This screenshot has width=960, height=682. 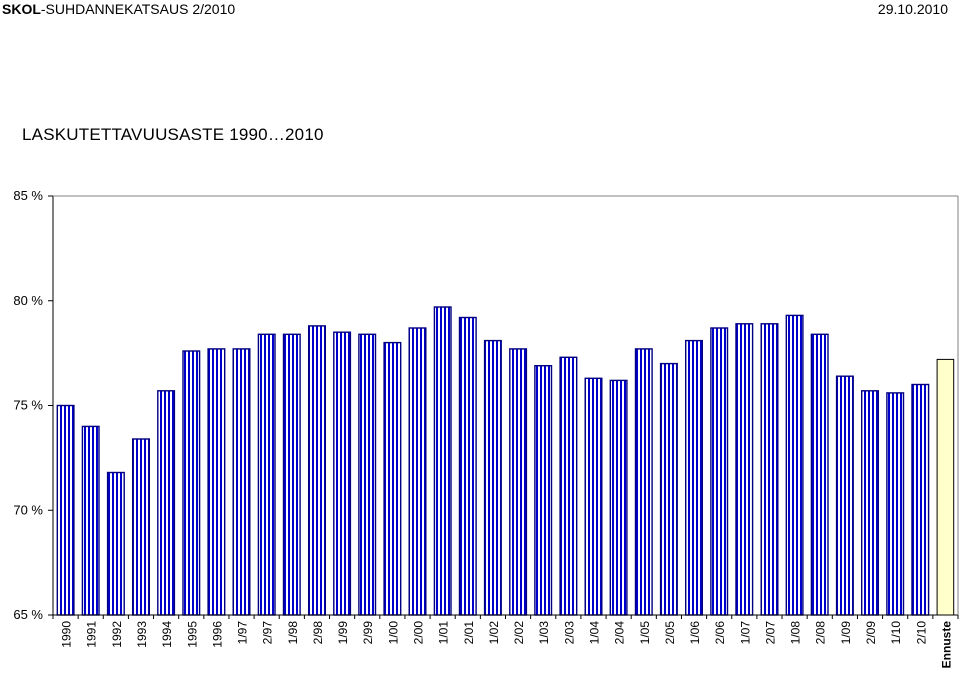 I want to click on bar-1/02, so click(x=492, y=477).